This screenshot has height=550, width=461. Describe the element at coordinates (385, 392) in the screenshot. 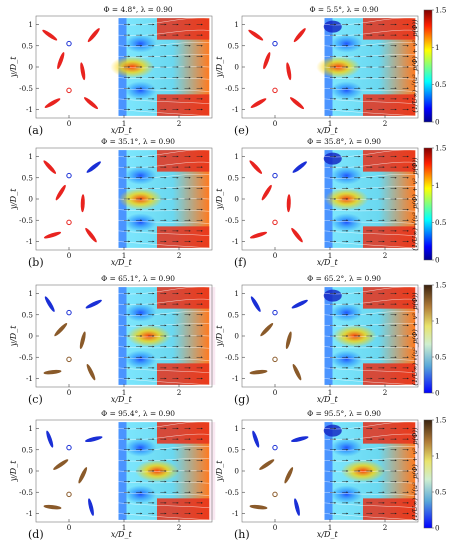

I see `x-tick-label: 2` at that location.